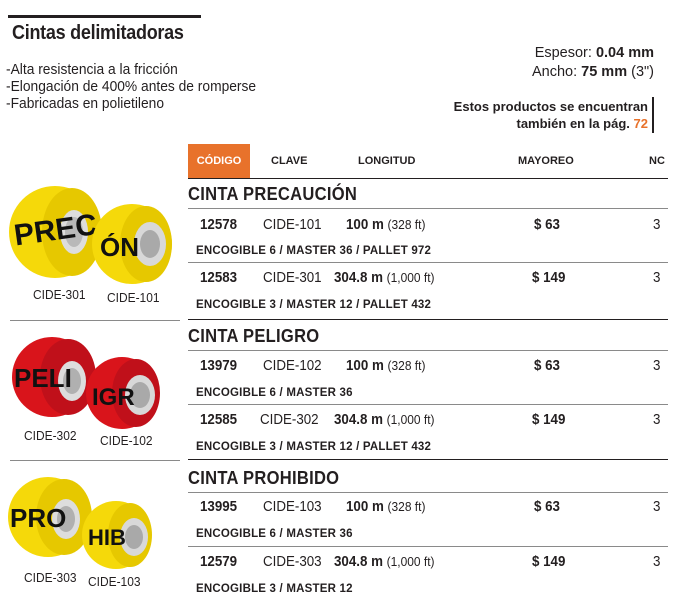 The image size is (676, 608). What do you see at coordinates (119, 247) in the screenshot?
I see `tape-print-text: ÓN` at bounding box center [119, 247].